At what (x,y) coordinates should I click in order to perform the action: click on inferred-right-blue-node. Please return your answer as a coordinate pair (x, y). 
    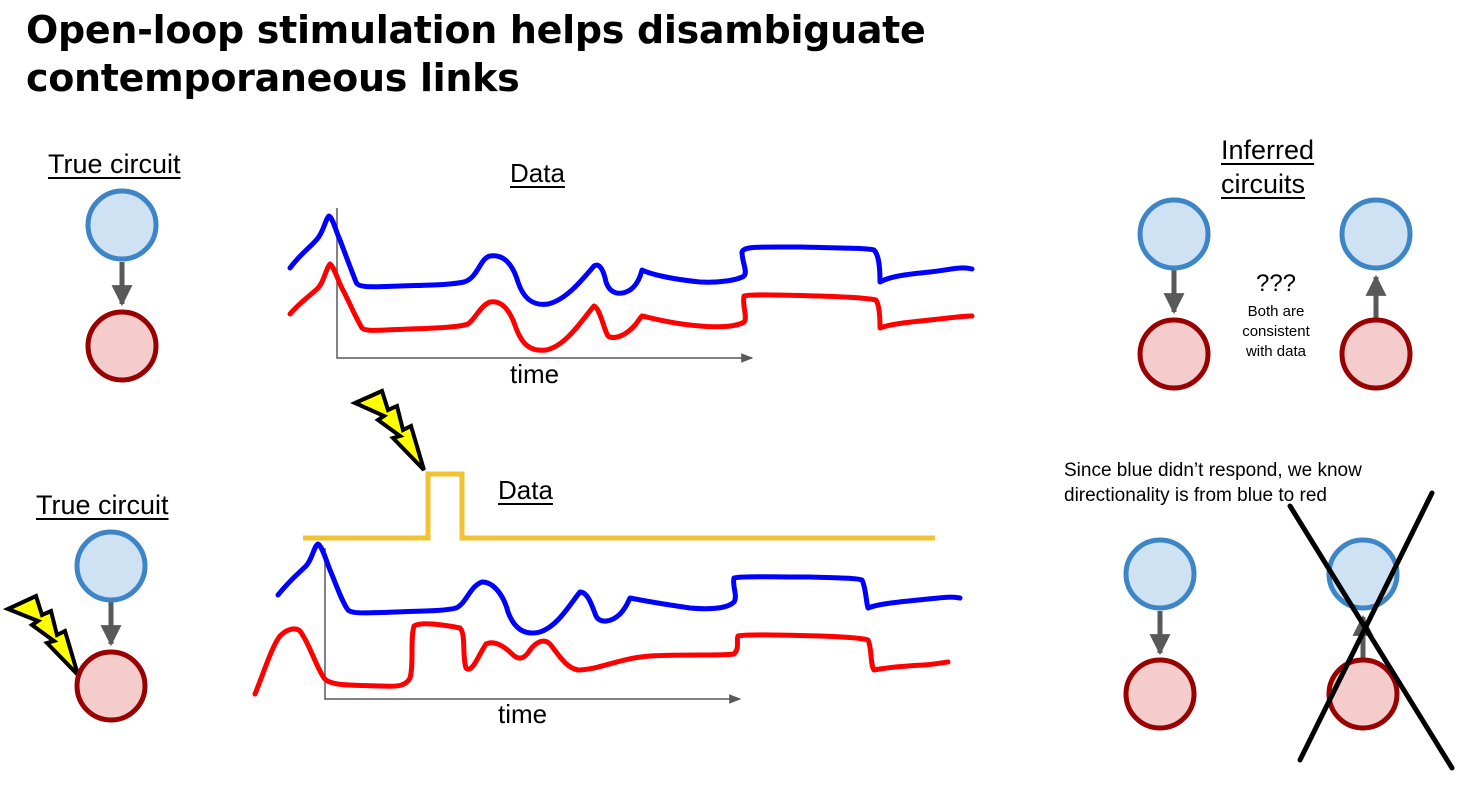
    Looking at the image, I should click on (1376, 234).